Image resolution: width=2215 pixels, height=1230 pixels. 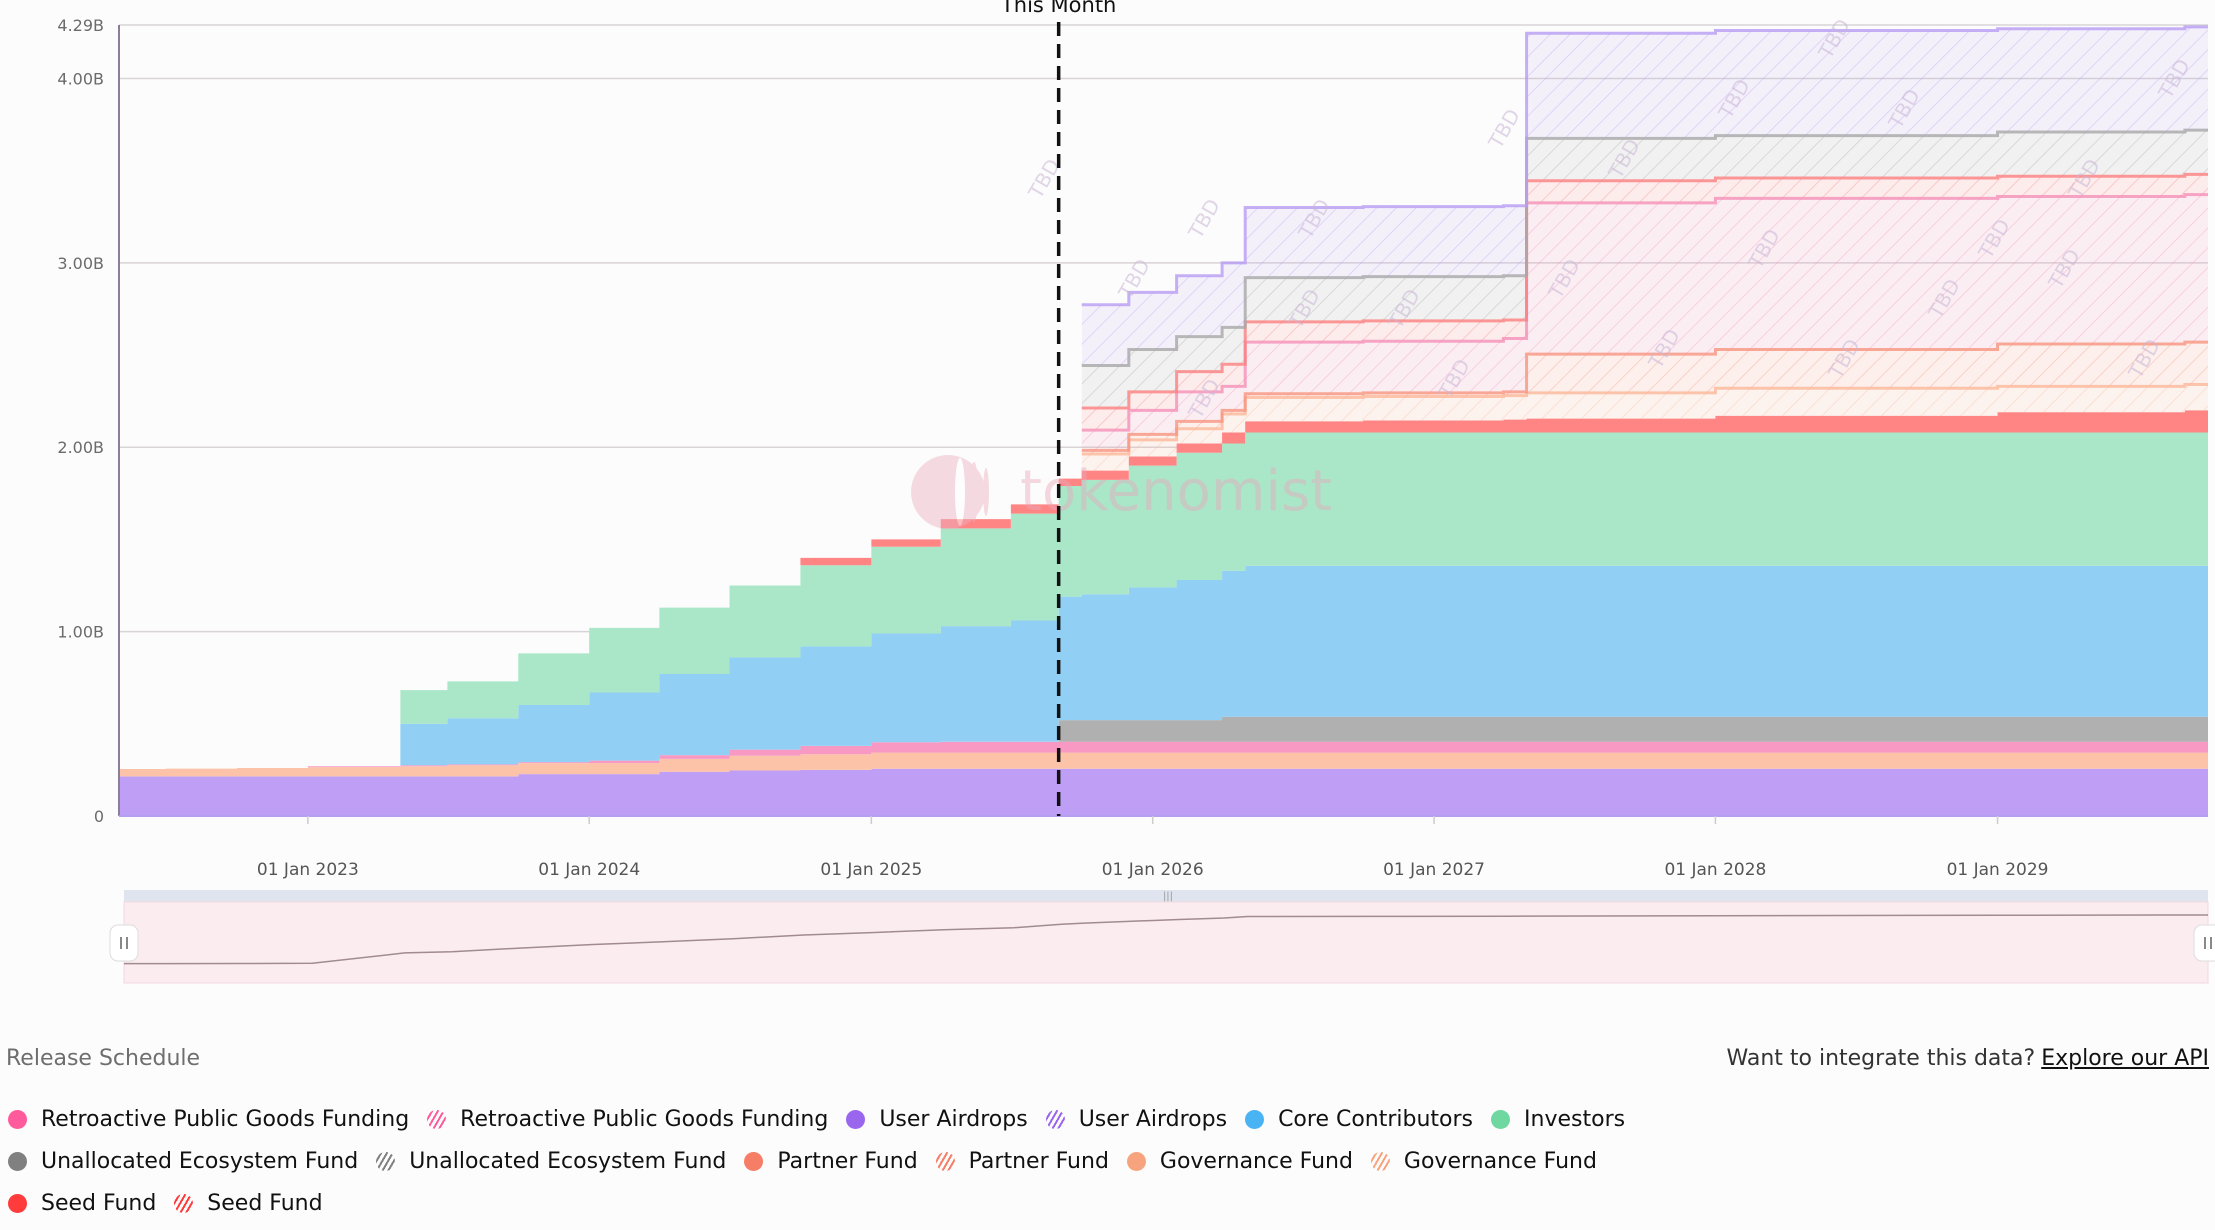 I want to click on legend-label: Investors, so click(x=1575, y=1119).